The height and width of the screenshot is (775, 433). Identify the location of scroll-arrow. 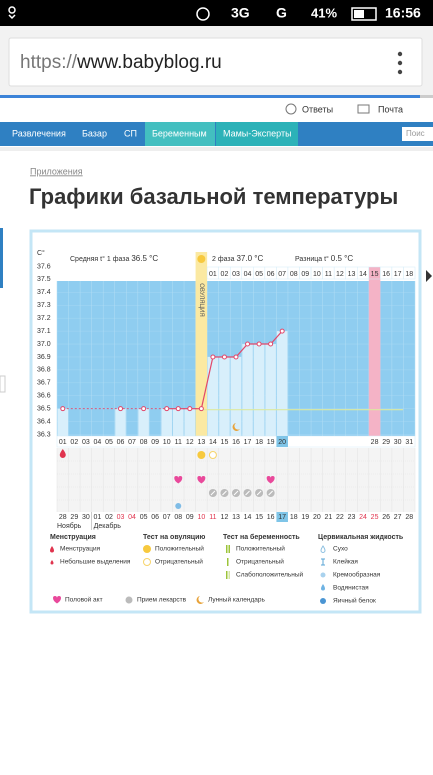
(429, 276).